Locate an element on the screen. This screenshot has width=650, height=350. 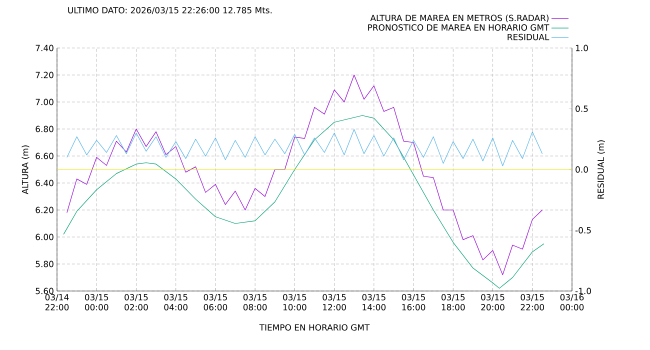
y2-tick-label: -0.5 is located at coordinates (583, 230).